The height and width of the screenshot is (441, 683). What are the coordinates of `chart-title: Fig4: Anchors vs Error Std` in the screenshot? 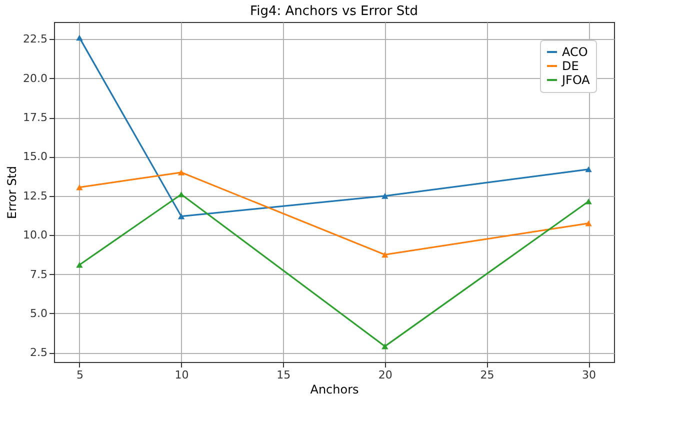 It's located at (334, 11).